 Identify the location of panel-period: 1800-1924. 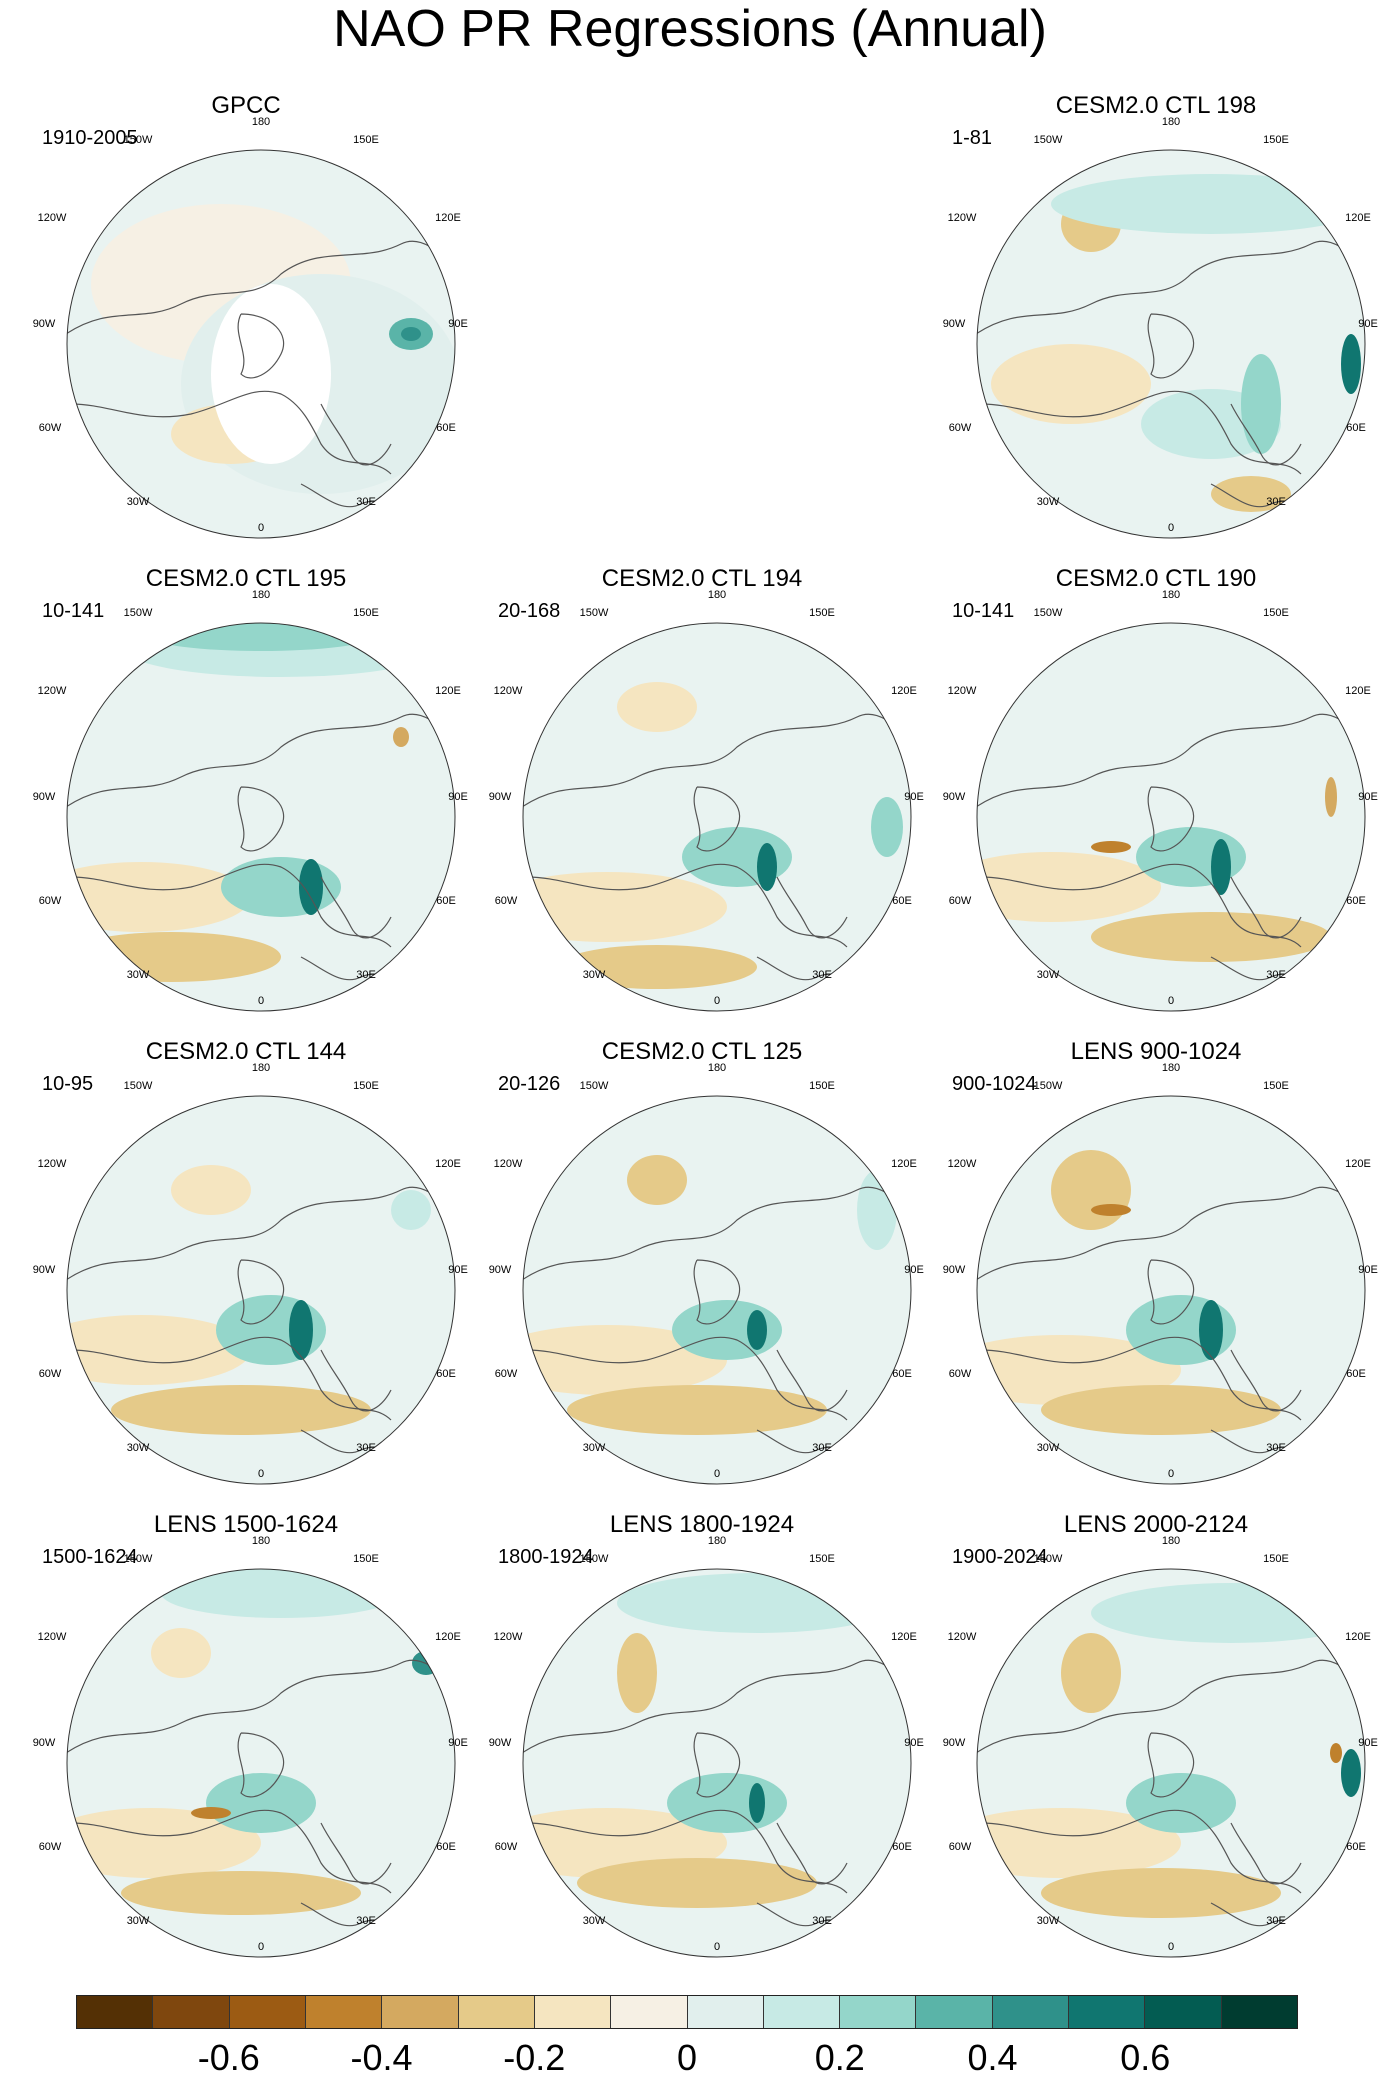
(546, 1557).